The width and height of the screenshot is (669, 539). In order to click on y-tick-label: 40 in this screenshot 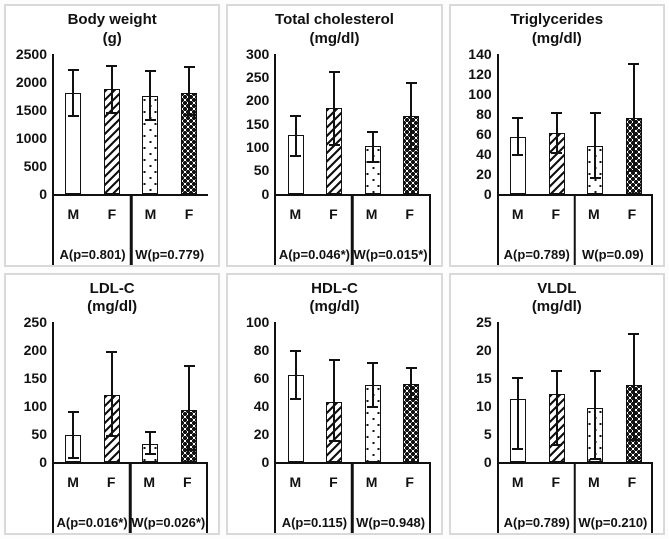, I will do `click(261, 406)`.